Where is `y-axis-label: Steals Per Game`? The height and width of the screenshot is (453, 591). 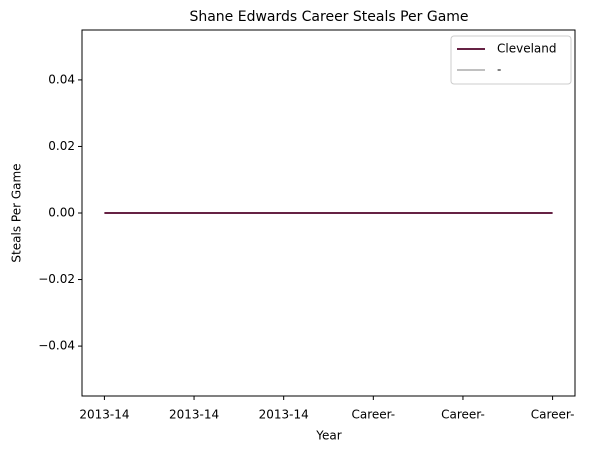 y-axis-label: Steals Per Game is located at coordinates (17, 212).